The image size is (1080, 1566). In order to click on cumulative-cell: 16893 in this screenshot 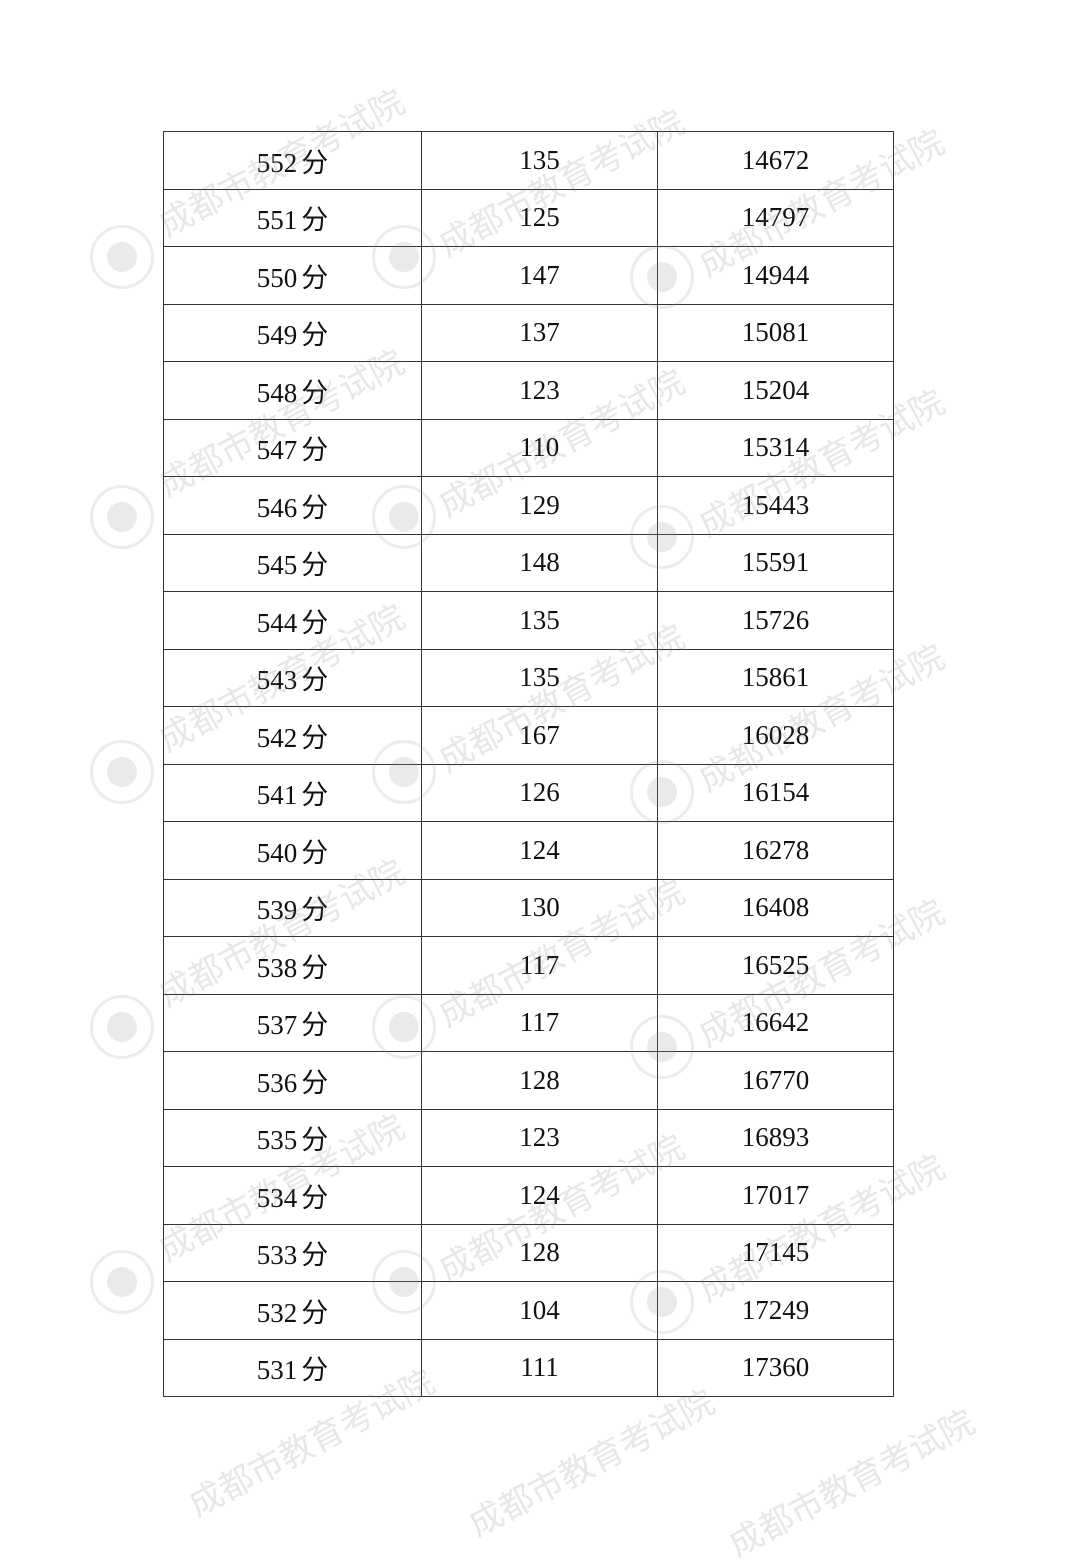, I will do `click(775, 1137)`.